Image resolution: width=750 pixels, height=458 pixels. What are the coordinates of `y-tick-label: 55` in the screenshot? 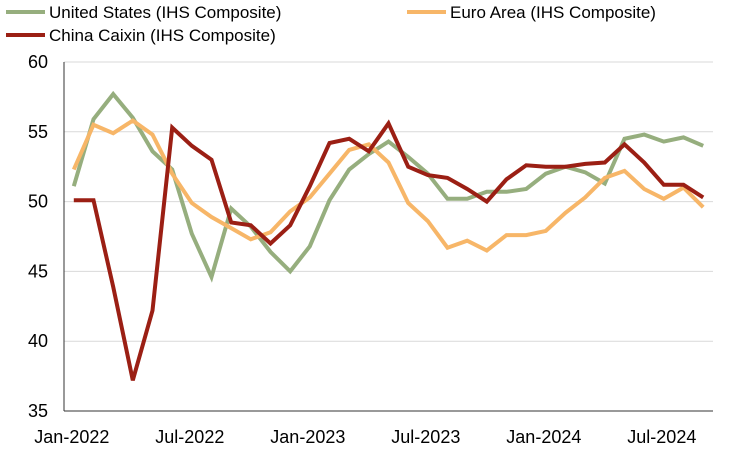 It's located at (38, 132).